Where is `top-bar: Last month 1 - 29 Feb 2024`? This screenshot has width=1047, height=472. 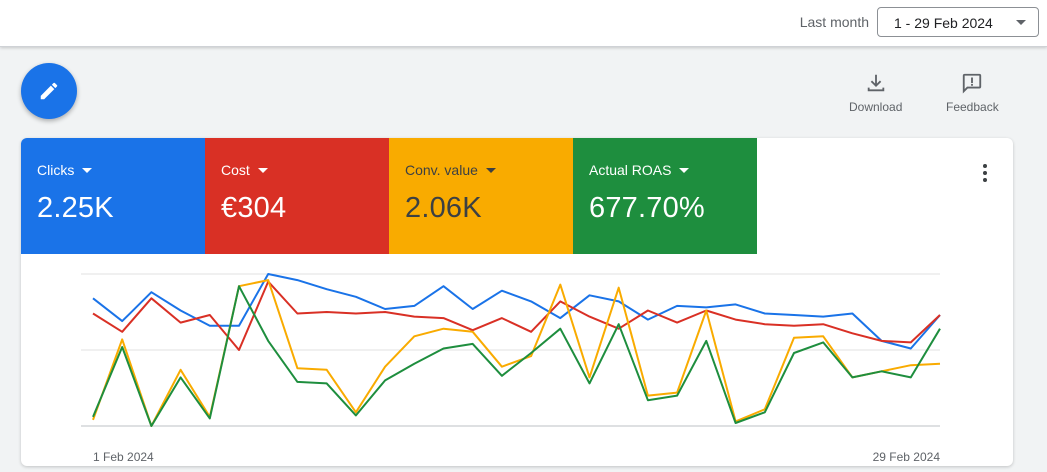 top-bar: Last month 1 - 29 Feb 2024 is located at coordinates (523, 23).